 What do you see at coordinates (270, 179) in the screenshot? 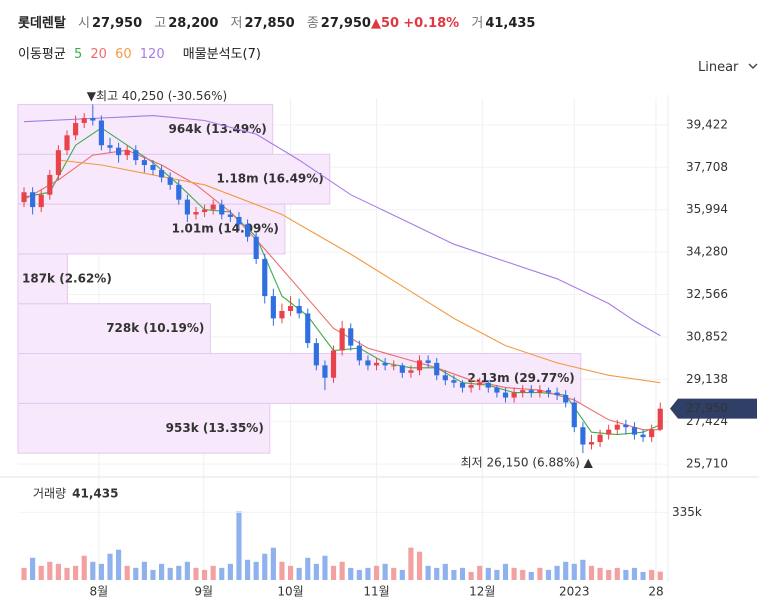
I see `profile-label: 1.18m (16.49%)` at bounding box center [270, 179].